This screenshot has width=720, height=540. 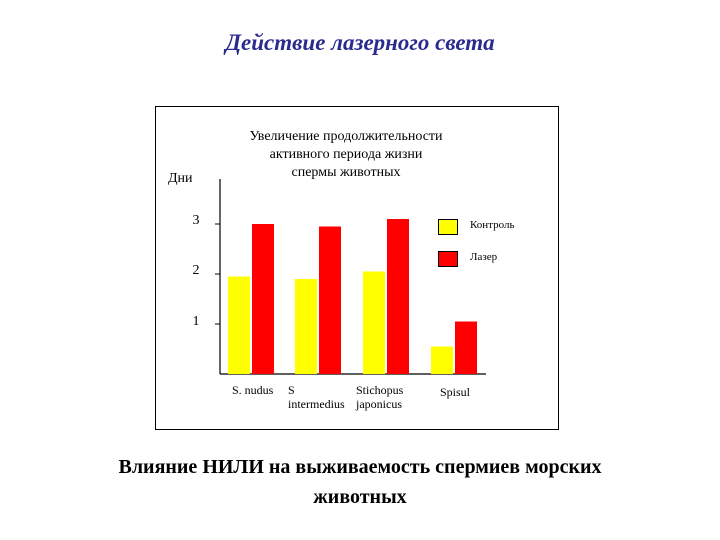 I want to click on legend-label-laser: Лазер, so click(x=484, y=257).